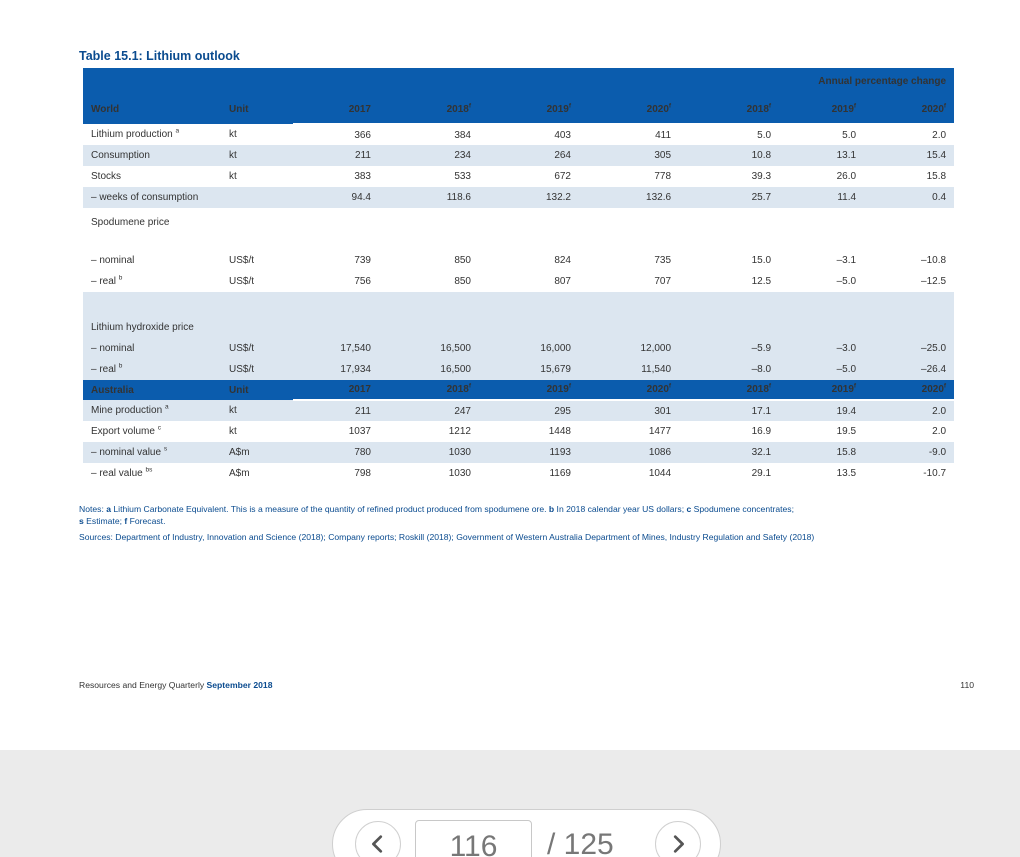 The width and height of the screenshot is (1020, 857). I want to click on viewer-toolbar: / 125, so click(510, 803).